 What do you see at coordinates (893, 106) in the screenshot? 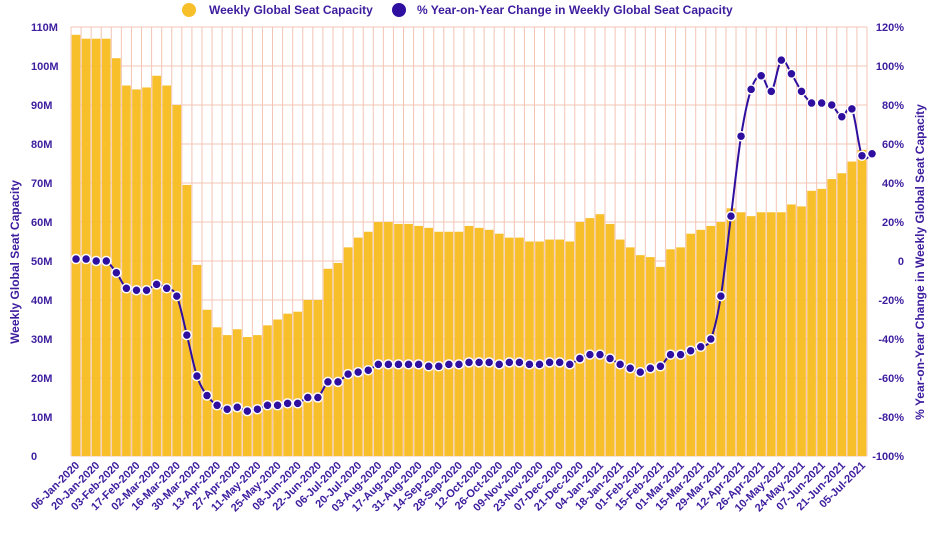
I see `right-tick-label: 80%` at bounding box center [893, 106].